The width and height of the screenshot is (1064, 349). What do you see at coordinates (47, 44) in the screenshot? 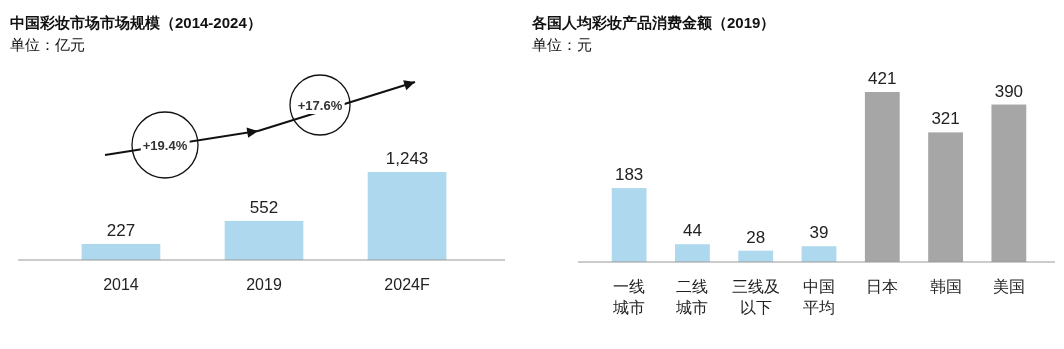
I see `chart-subtitle: 单位：亿元` at bounding box center [47, 44].